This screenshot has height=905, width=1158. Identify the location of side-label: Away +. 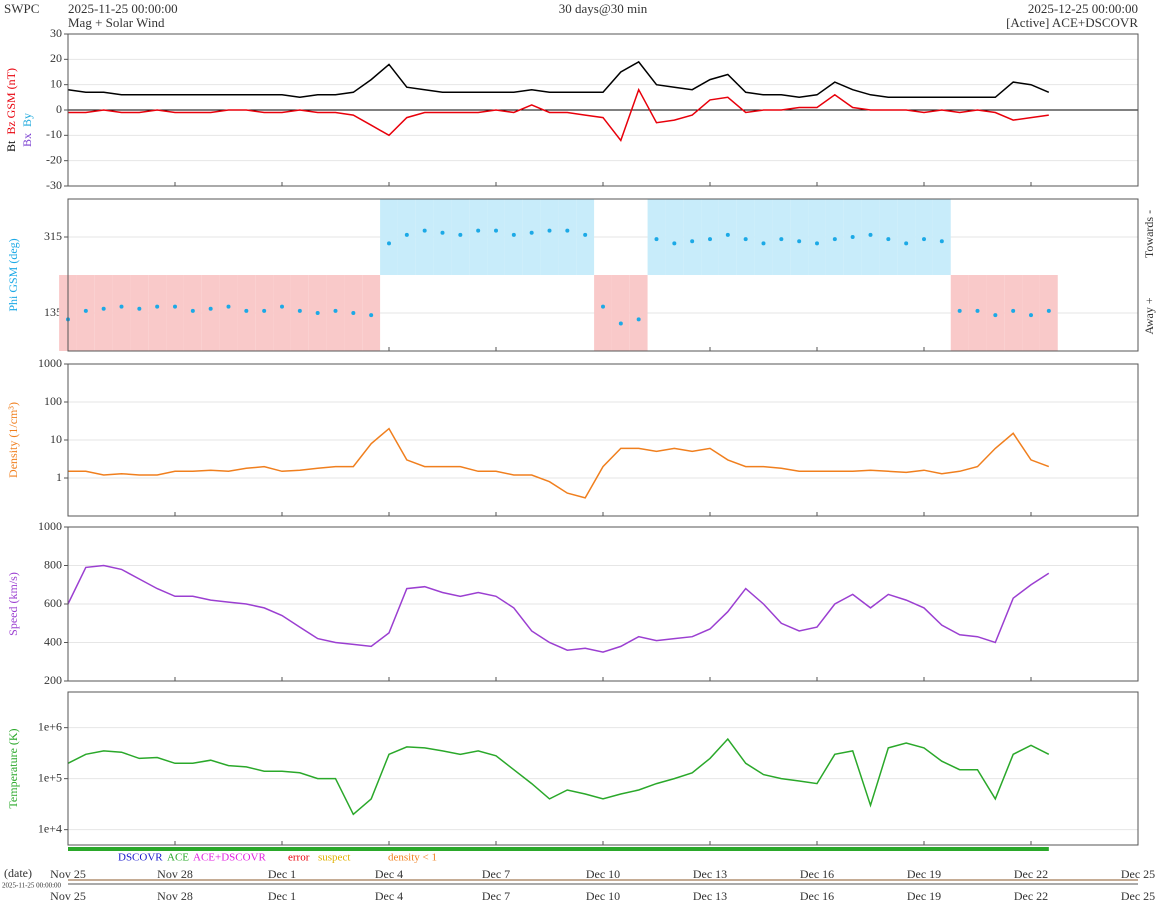
(1149, 316).